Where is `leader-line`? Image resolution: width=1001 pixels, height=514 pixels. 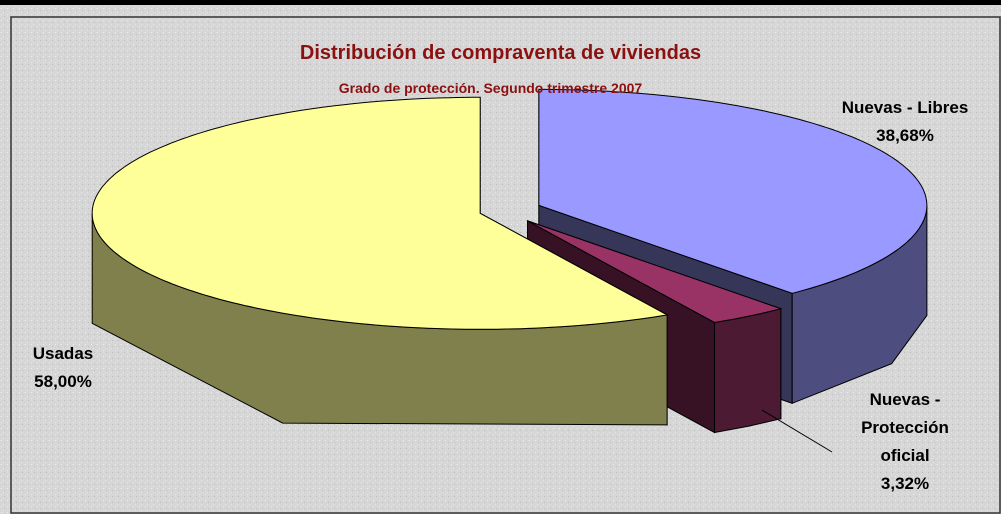 leader-line is located at coordinates (797, 431).